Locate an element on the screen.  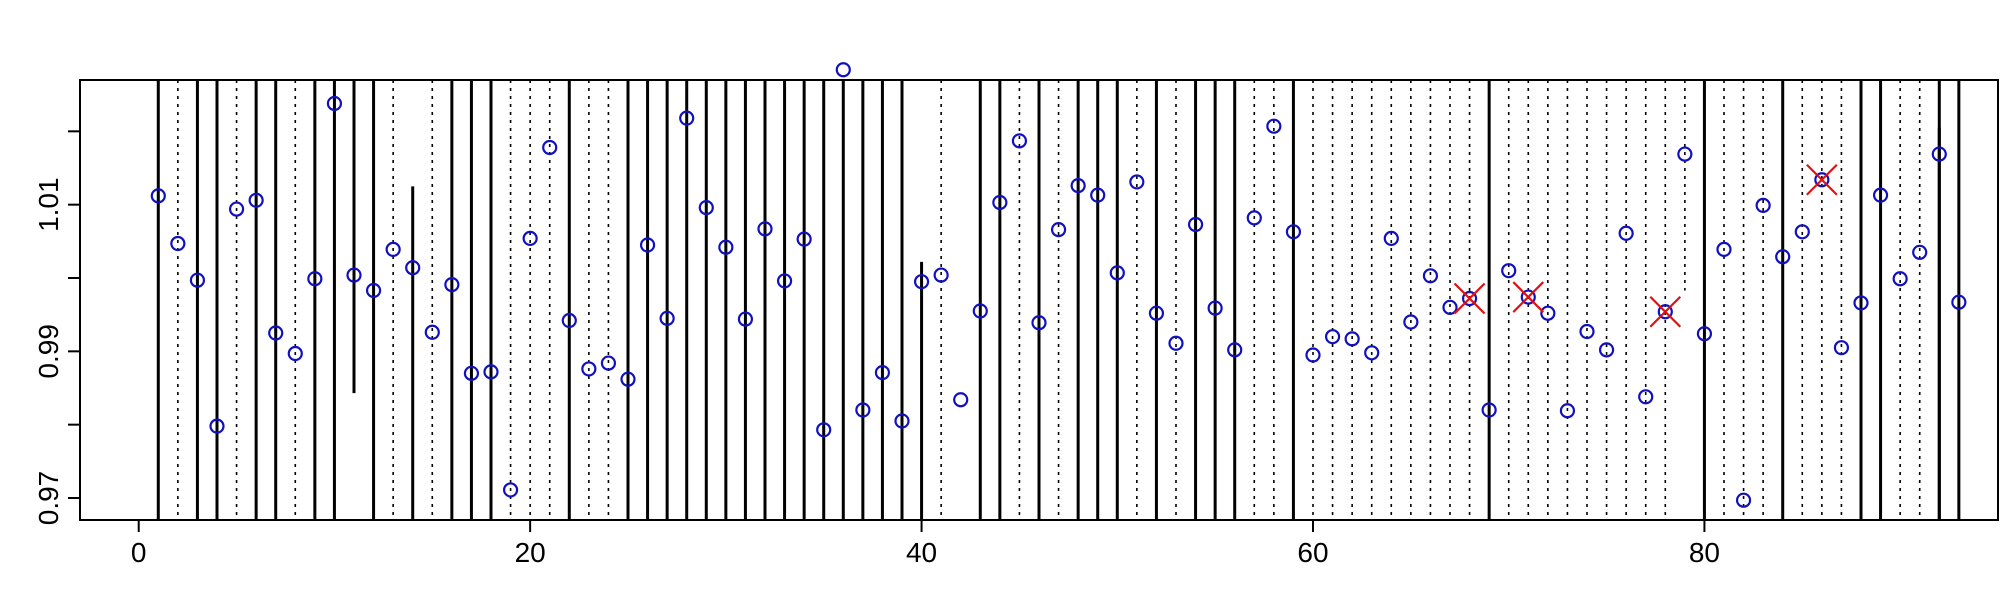
x-tick-label: 0 is located at coordinates (139, 552).